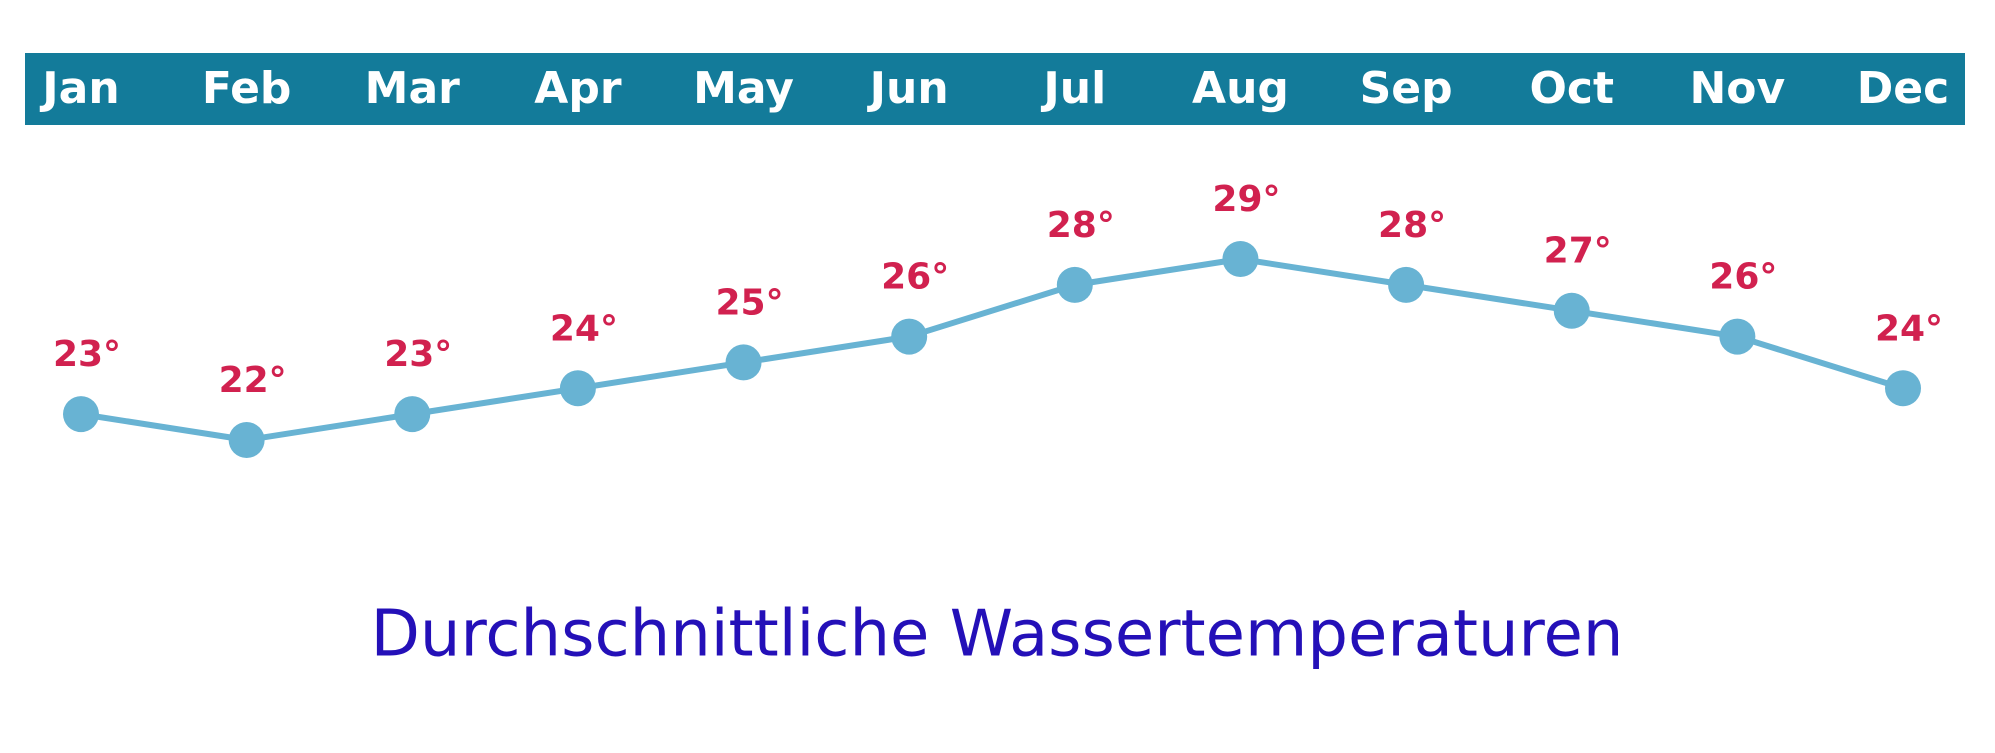 The width and height of the screenshot is (1995, 753). What do you see at coordinates (1073, 88) in the screenshot?
I see `month-label: Jul` at bounding box center [1073, 88].